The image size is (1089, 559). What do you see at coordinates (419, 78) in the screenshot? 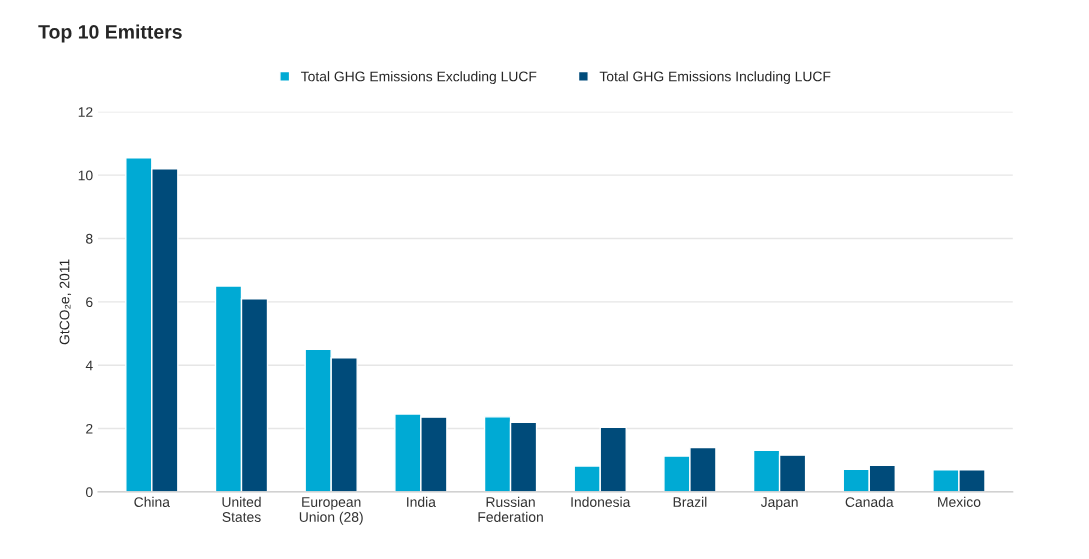
I see `legend-label: Total GHG Emissions Excluding LUCF` at bounding box center [419, 78].